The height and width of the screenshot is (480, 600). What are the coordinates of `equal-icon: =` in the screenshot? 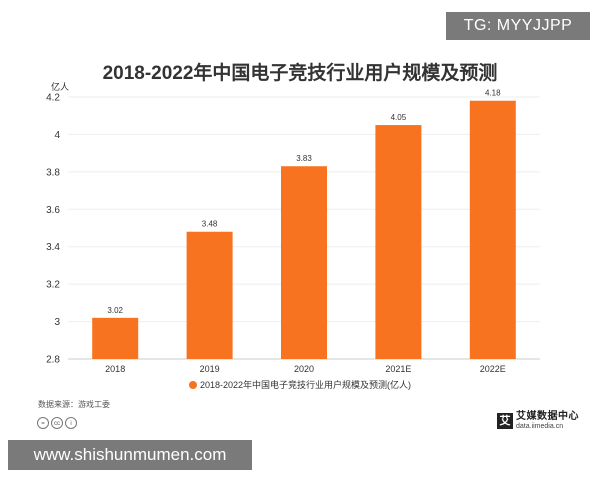 It's located at (43, 423).